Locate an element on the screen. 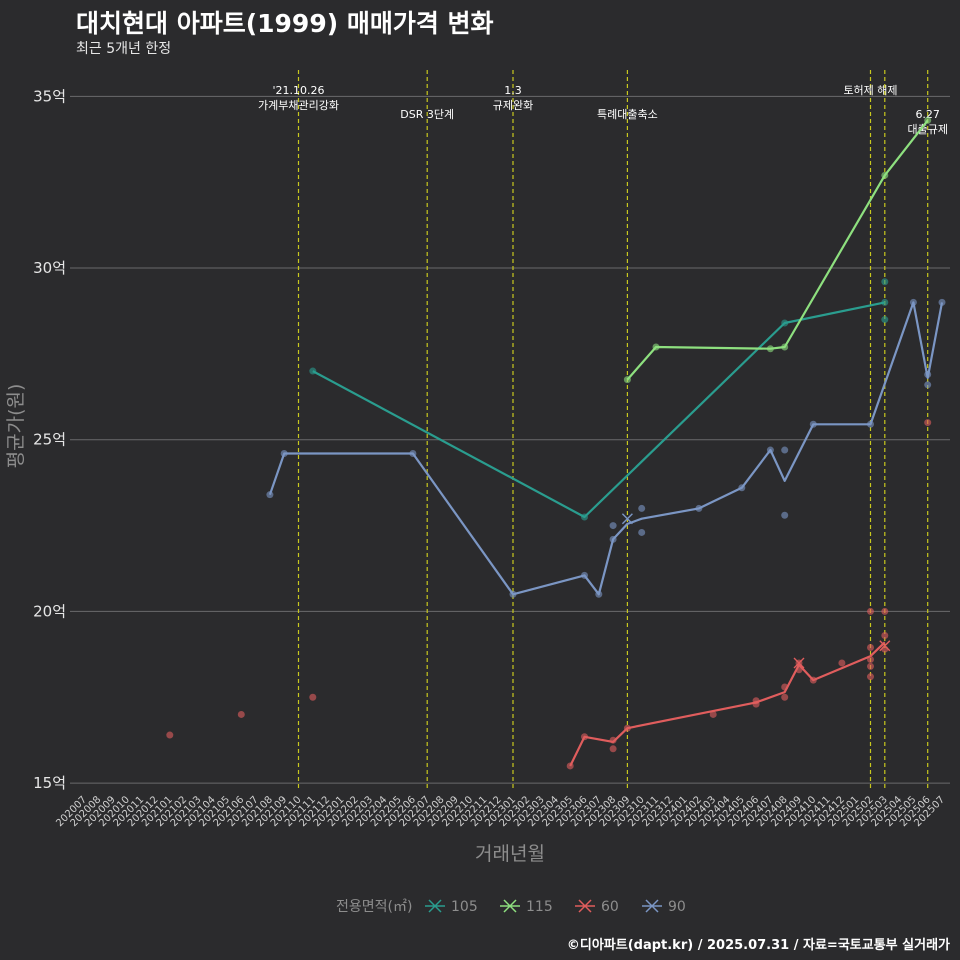 The height and width of the screenshot is (960, 960). y-tick-label: 20억 is located at coordinates (49, 611).